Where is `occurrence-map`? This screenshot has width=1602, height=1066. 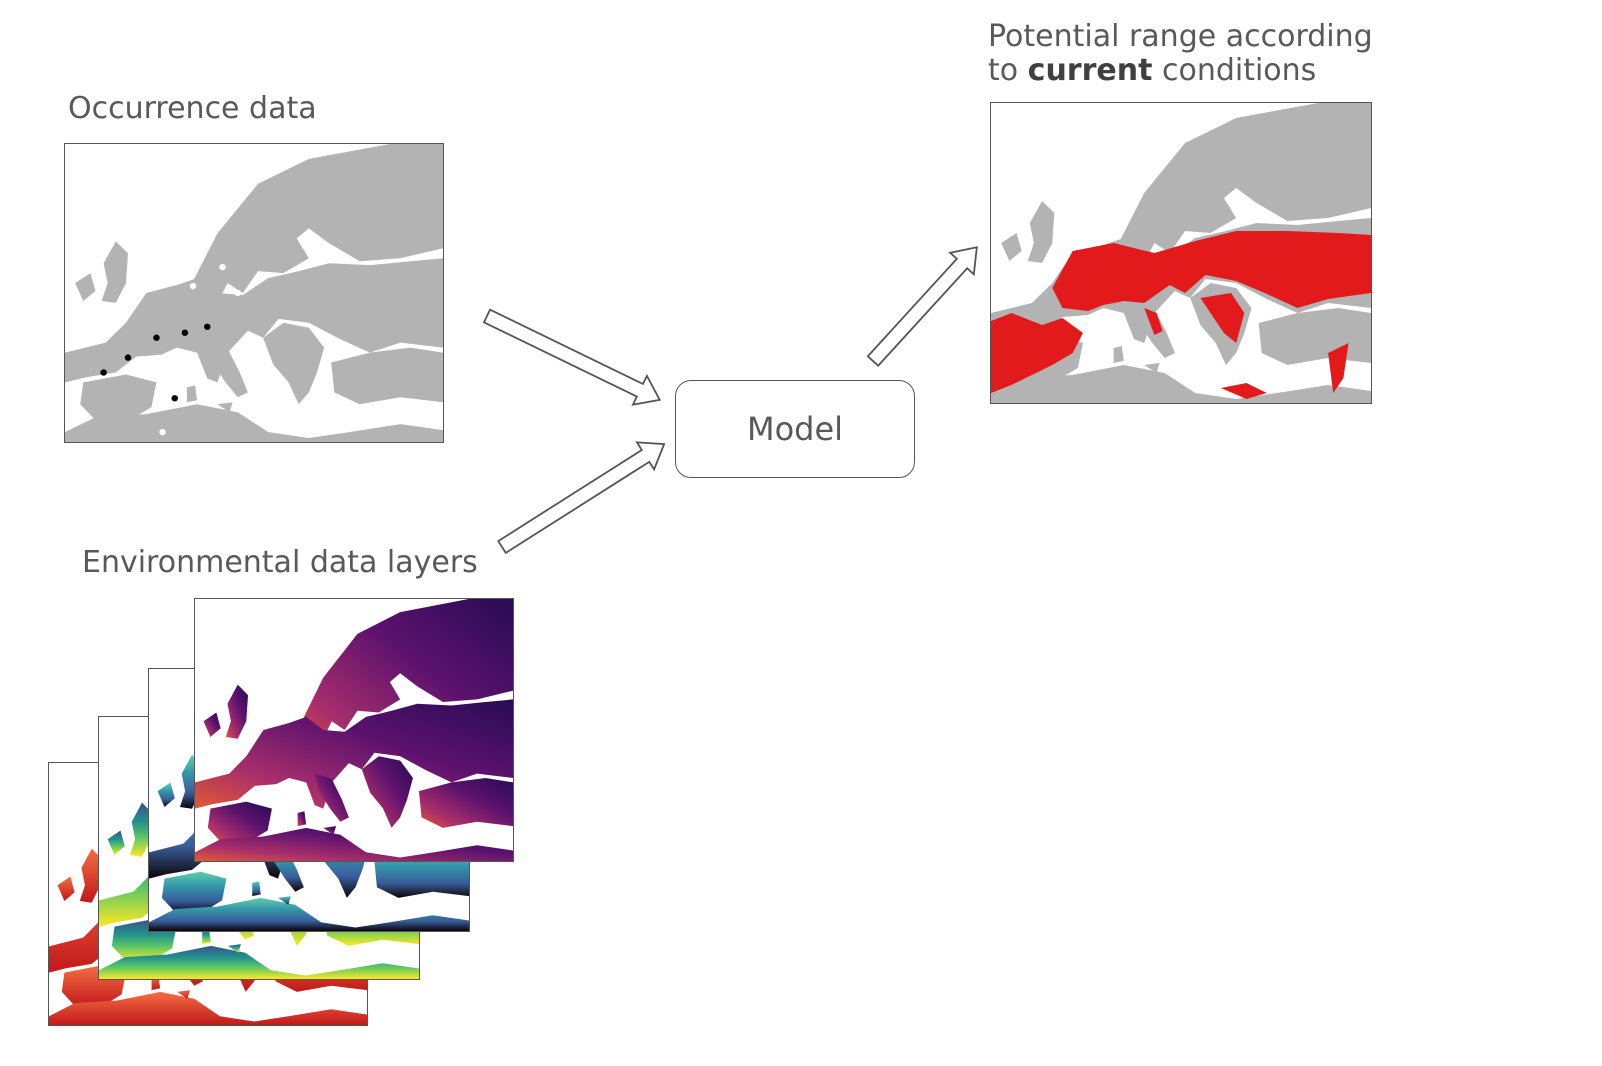
occurrence-map is located at coordinates (254, 293).